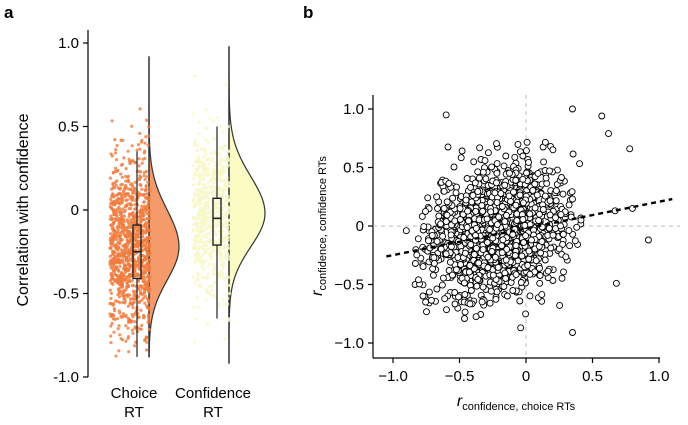  What do you see at coordinates (213, 412) in the screenshot?
I see `panel-a-x-label-confidence: RT` at bounding box center [213, 412].